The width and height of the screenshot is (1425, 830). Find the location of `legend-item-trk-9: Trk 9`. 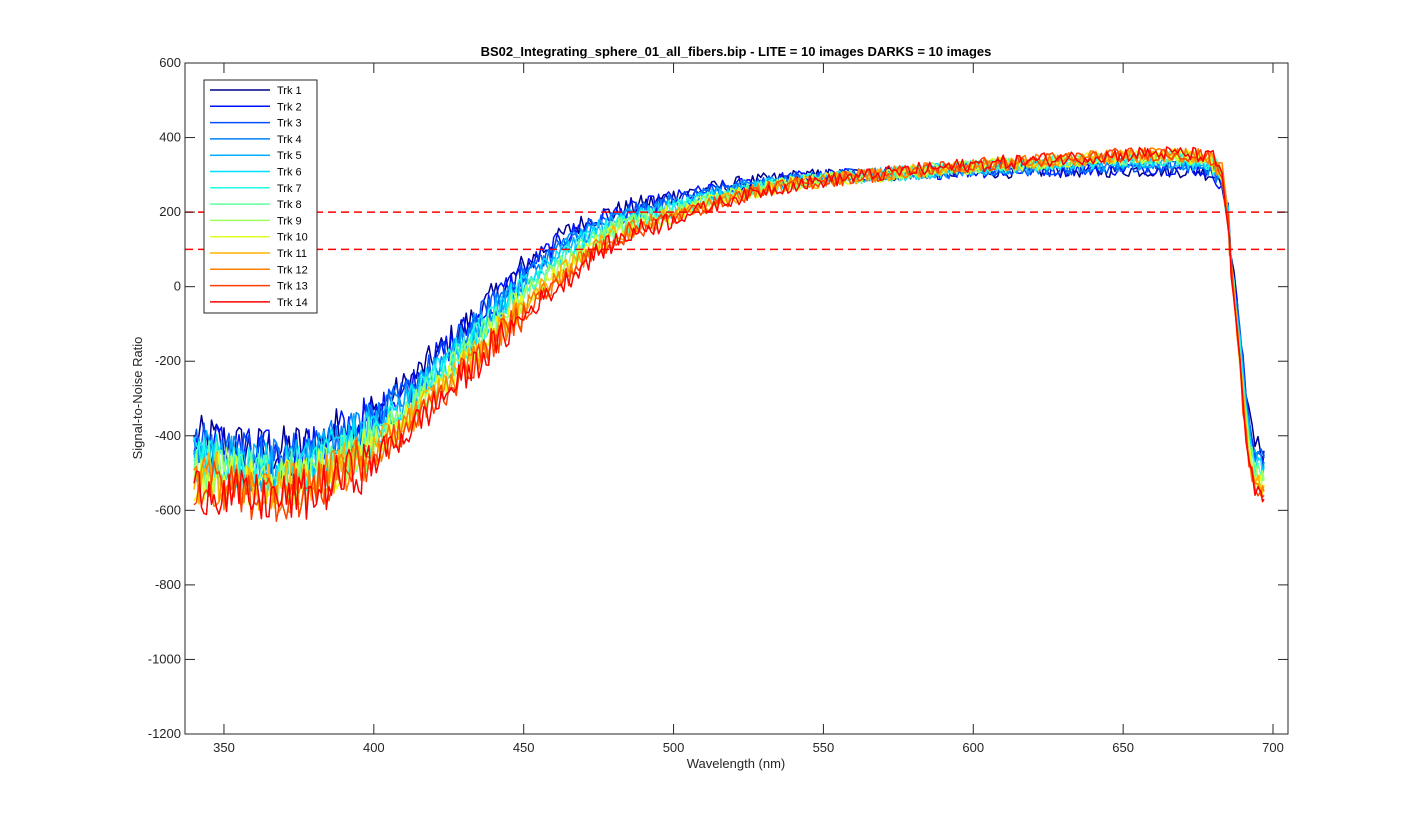

legend-item-trk-9: Trk 9 is located at coordinates (256, 221).